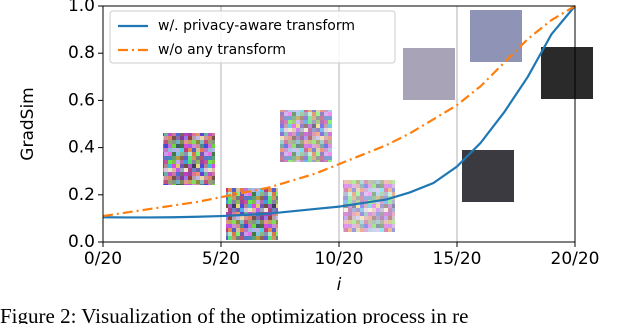 This screenshot has height=324, width=638. What do you see at coordinates (339, 285) in the screenshot?
I see `x-axis-label: i` at bounding box center [339, 285].